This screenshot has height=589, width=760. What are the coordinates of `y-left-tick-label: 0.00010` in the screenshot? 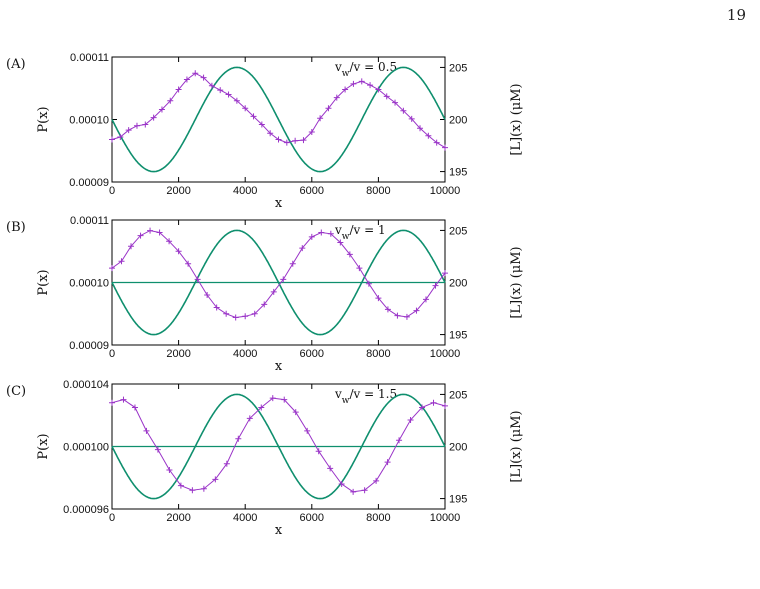 It's located at (89, 121).